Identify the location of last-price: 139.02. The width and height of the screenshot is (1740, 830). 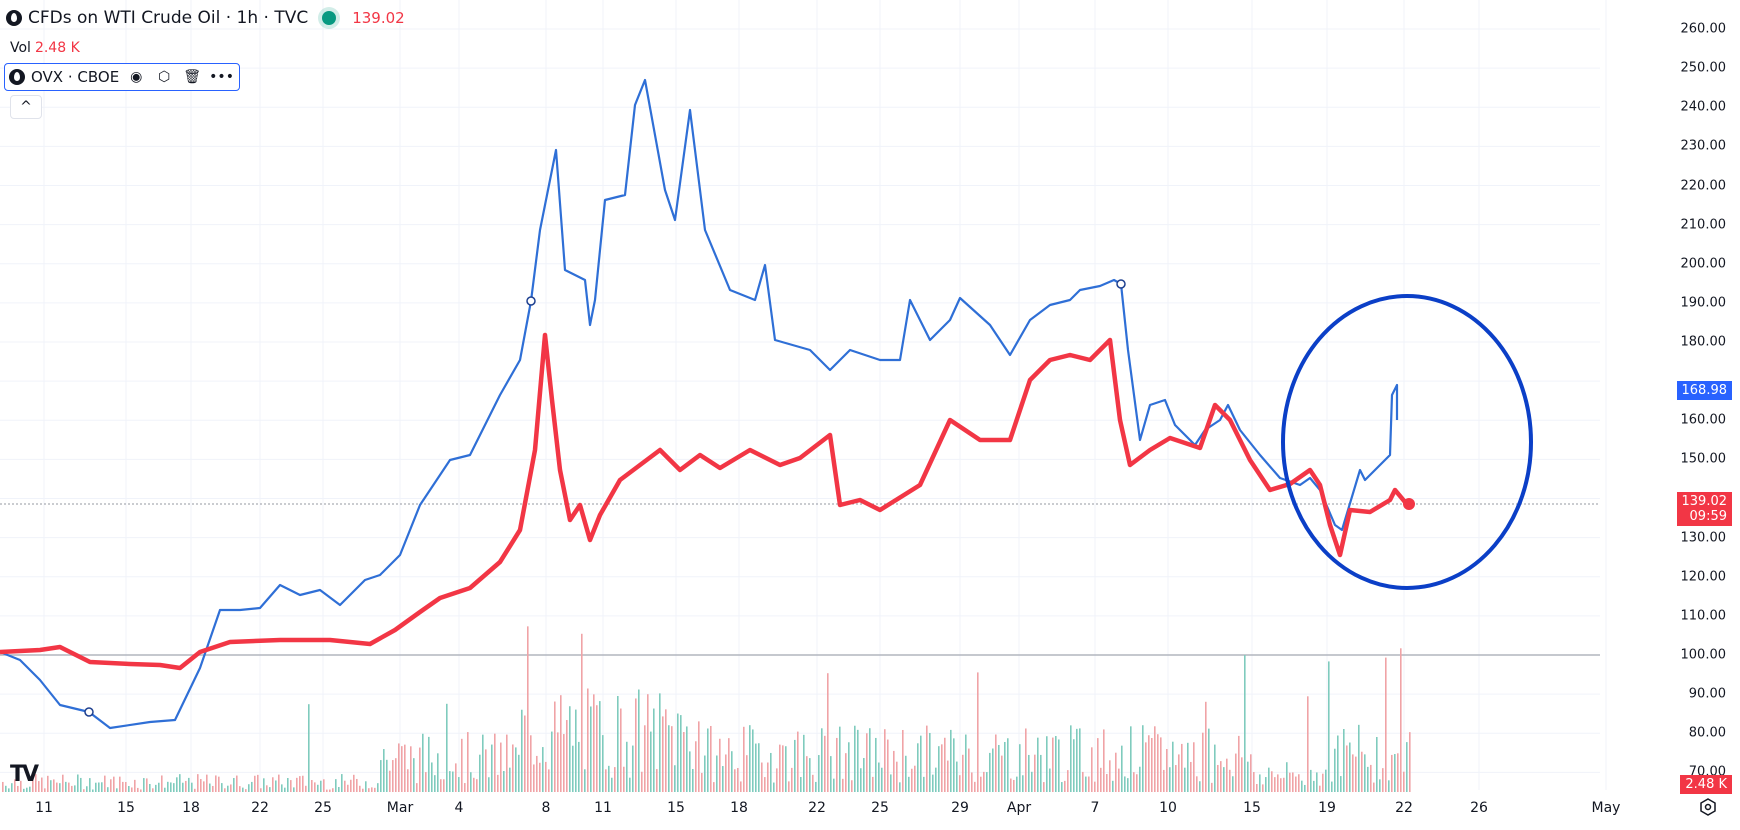
(378, 18).